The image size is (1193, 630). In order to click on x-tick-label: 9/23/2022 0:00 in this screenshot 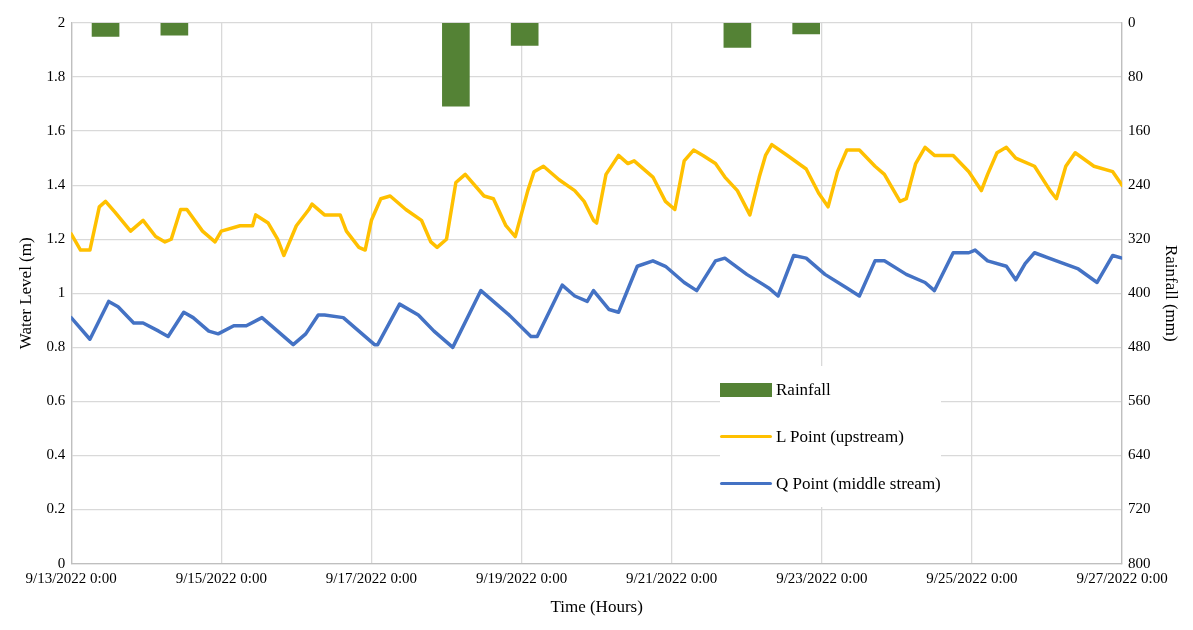, I will do `click(822, 577)`.